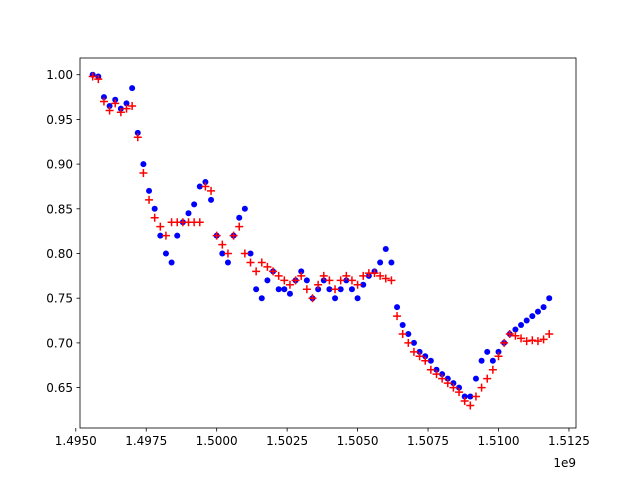  What do you see at coordinates (59, 388) in the screenshot?
I see `y-tick-label: 0.65` at bounding box center [59, 388].